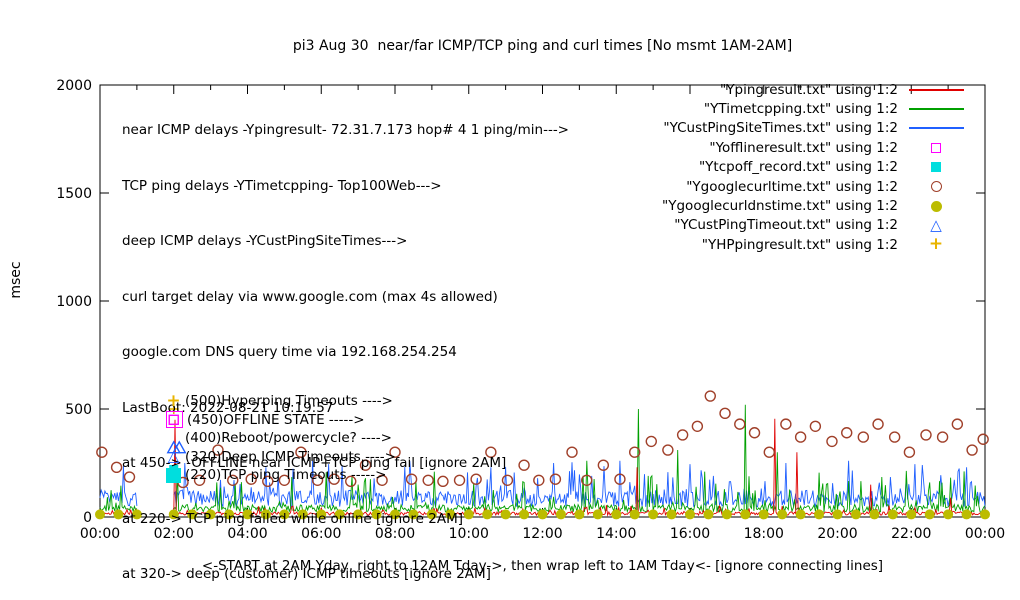 Image resolution: width=1020 pixels, height=600 pixels. What do you see at coordinates (784, 108) in the screenshot?
I see `legend-entry: "YTimetcpping.txt" using 1:2` at bounding box center [784, 108].